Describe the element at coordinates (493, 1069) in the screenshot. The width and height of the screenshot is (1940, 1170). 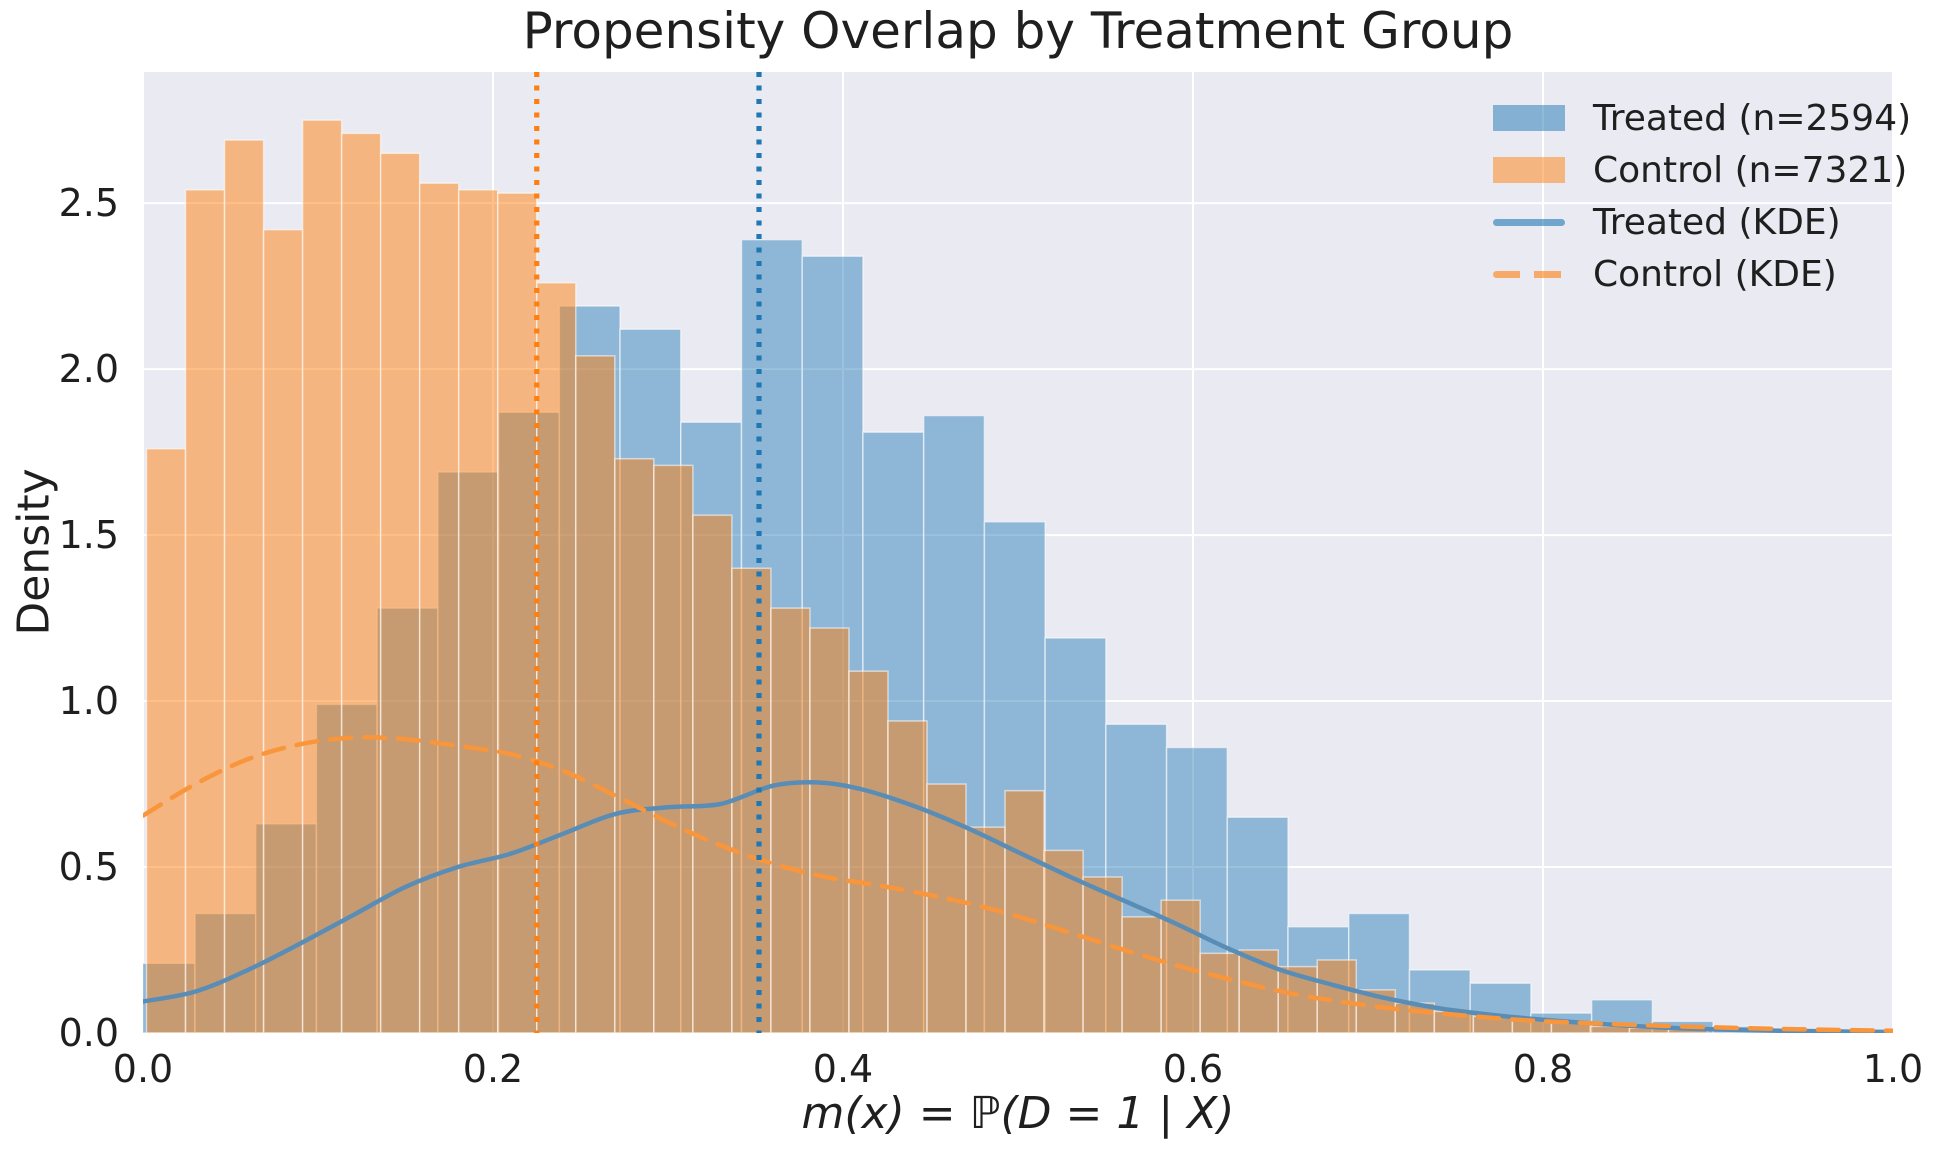
I see `x-tick-label: 0.2` at that location.